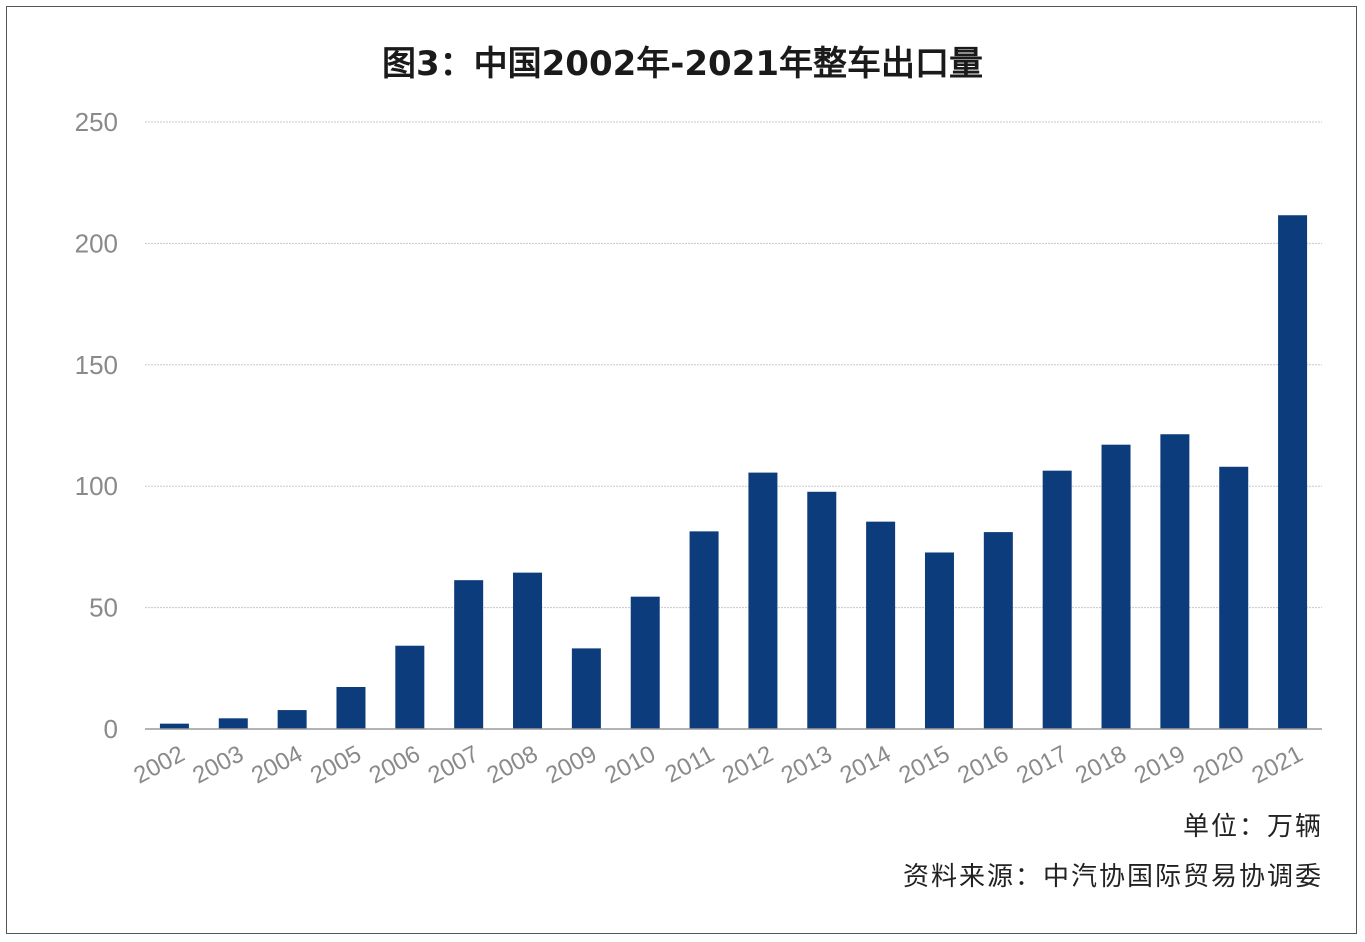  What do you see at coordinates (807, 764) in the screenshot?
I see `x-tick-label-2013: 2013` at bounding box center [807, 764].